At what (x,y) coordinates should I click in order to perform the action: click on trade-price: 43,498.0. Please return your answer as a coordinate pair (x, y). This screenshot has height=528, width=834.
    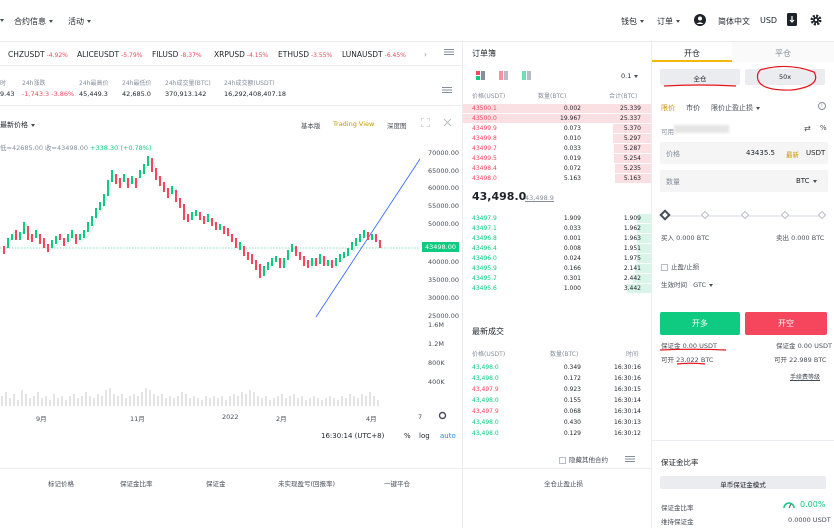
    Looking at the image, I should click on (485, 378).